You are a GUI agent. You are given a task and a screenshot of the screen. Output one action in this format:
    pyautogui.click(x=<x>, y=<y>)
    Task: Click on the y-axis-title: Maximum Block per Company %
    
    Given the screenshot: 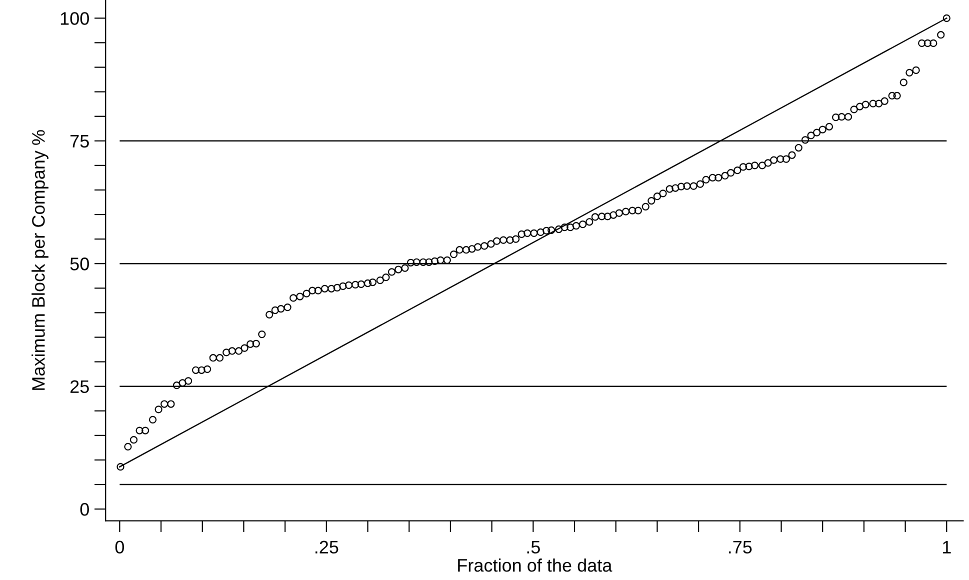 What is the action you would take?
    pyautogui.click(x=40, y=260)
    